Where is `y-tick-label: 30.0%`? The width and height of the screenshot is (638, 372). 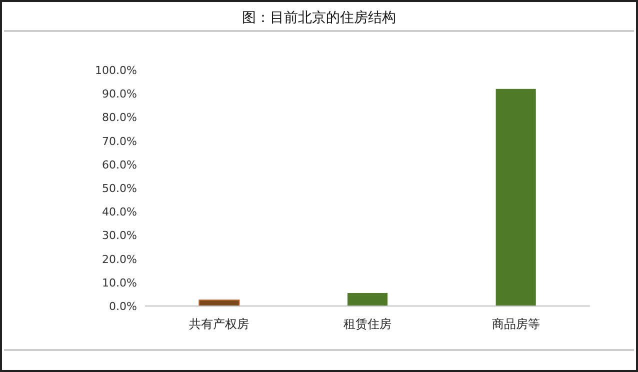
y-tick-label: 30.0% is located at coordinates (119, 235).